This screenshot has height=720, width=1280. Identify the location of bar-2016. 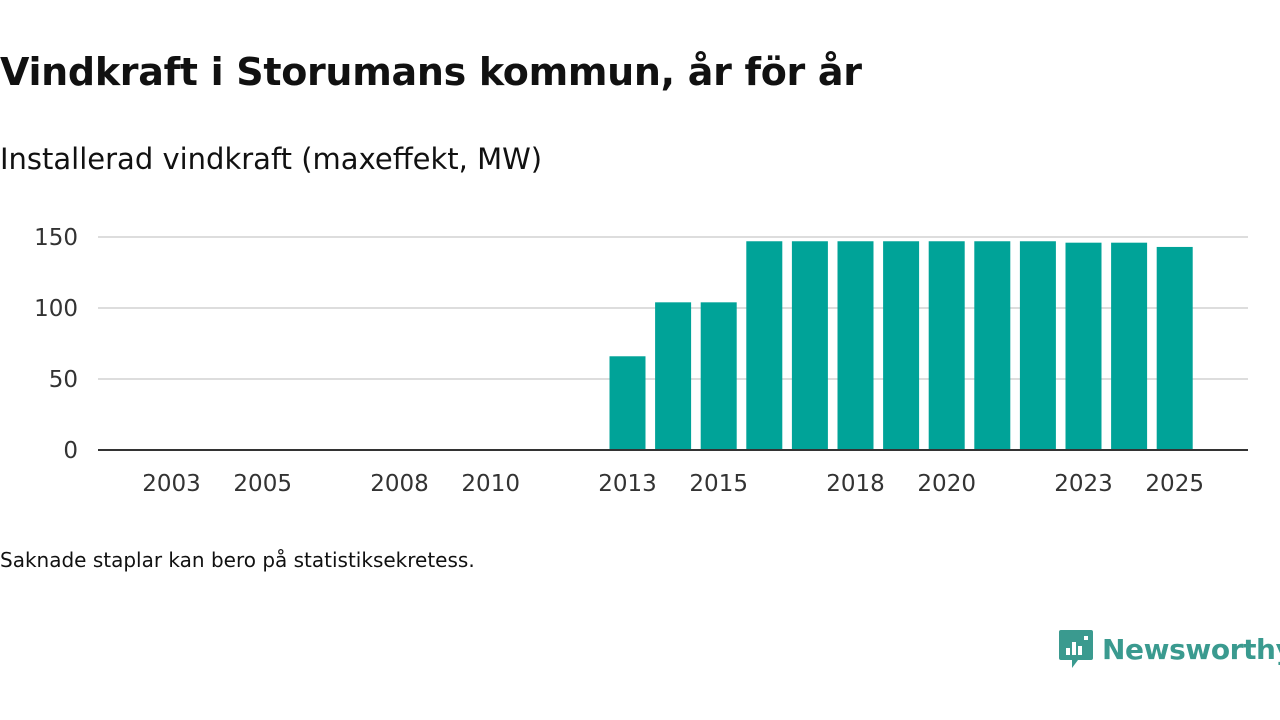
(764, 345).